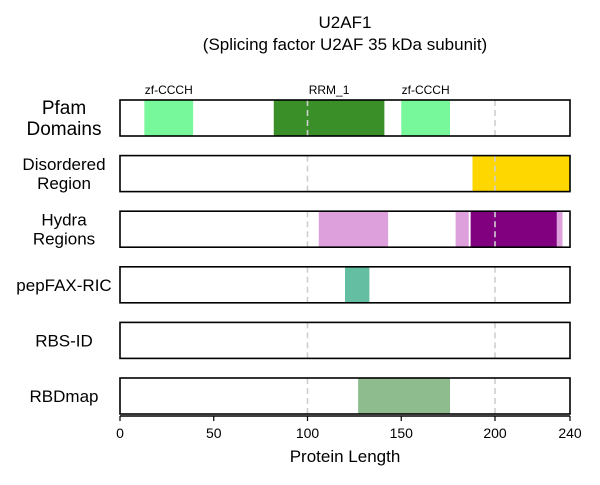  What do you see at coordinates (495, 433) in the screenshot?
I see `x-tick-label: 200` at bounding box center [495, 433].